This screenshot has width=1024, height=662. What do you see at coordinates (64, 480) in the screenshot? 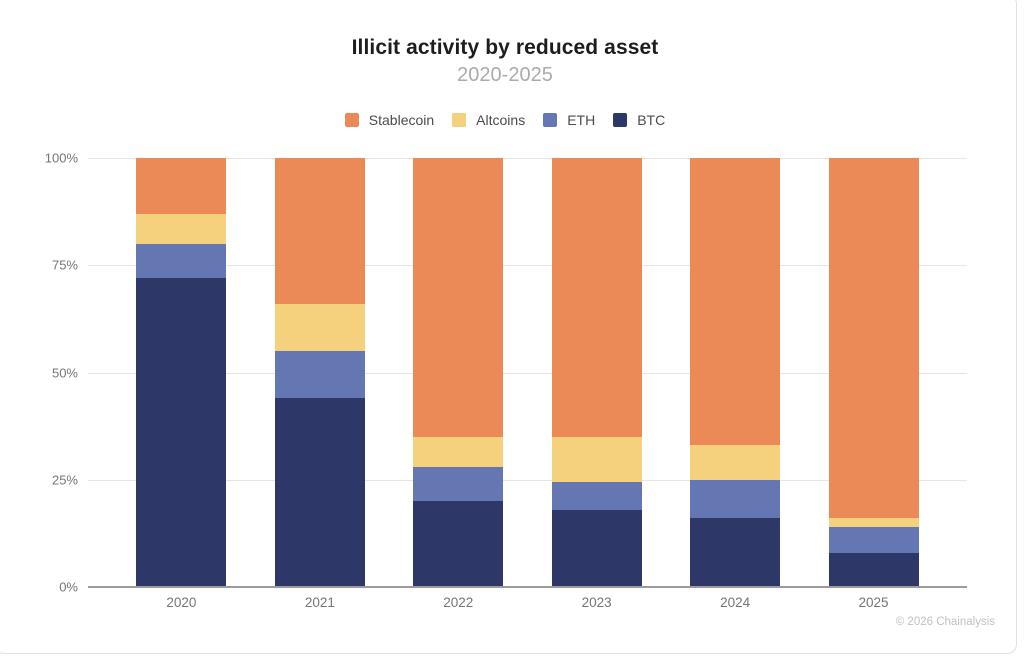
I see `y-tick-label-25: 25%` at bounding box center [64, 480].